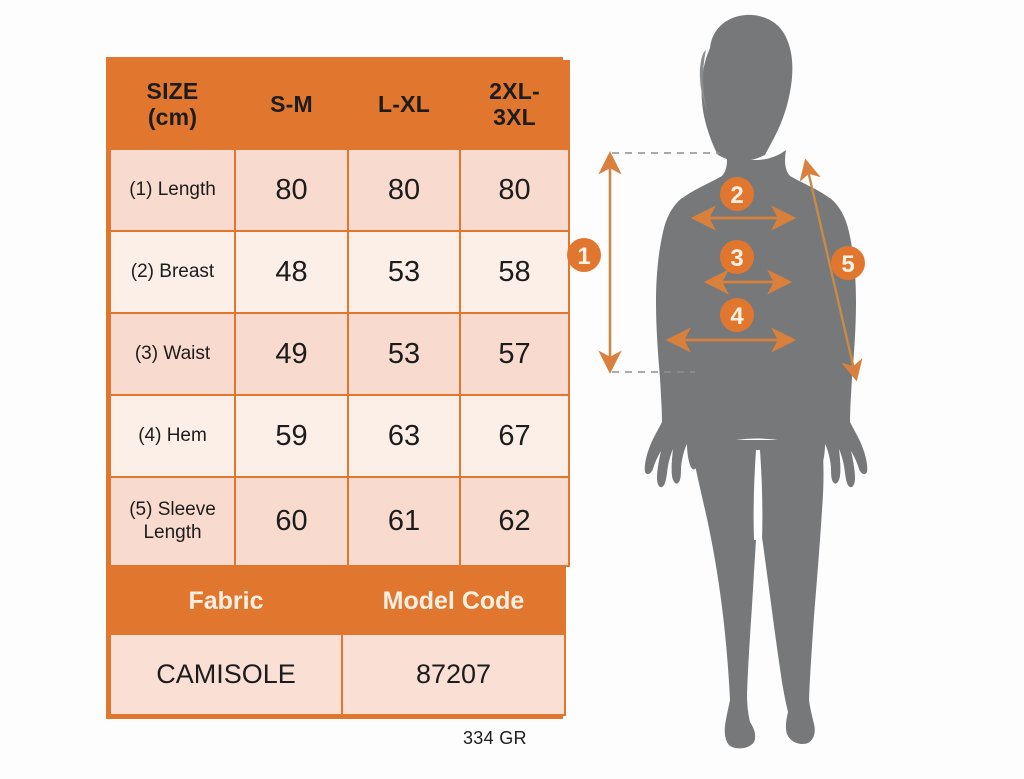 The height and width of the screenshot is (779, 1024). What do you see at coordinates (172, 509) in the screenshot?
I see `sleeve-label-line1: (5) Sleeve` at bounding box center [172, 509].